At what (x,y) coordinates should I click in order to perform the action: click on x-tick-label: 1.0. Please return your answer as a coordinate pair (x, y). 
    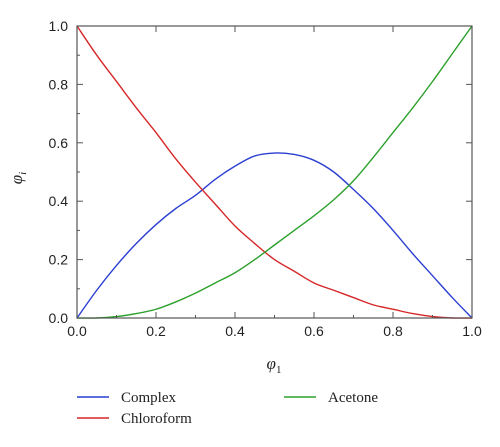
    Looking at the image, I should click on (472, 331).